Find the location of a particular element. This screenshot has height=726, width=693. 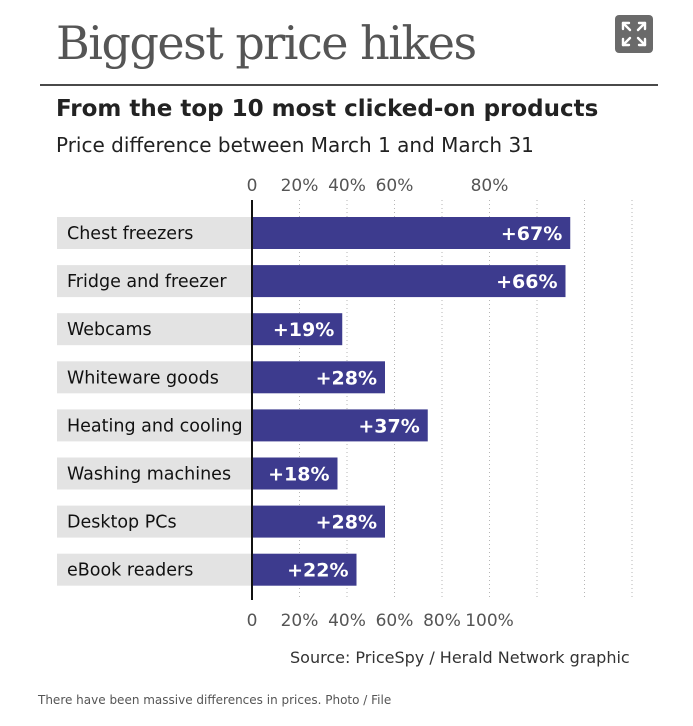

top-tick-label: 40% is located at coordinates (347, 186).